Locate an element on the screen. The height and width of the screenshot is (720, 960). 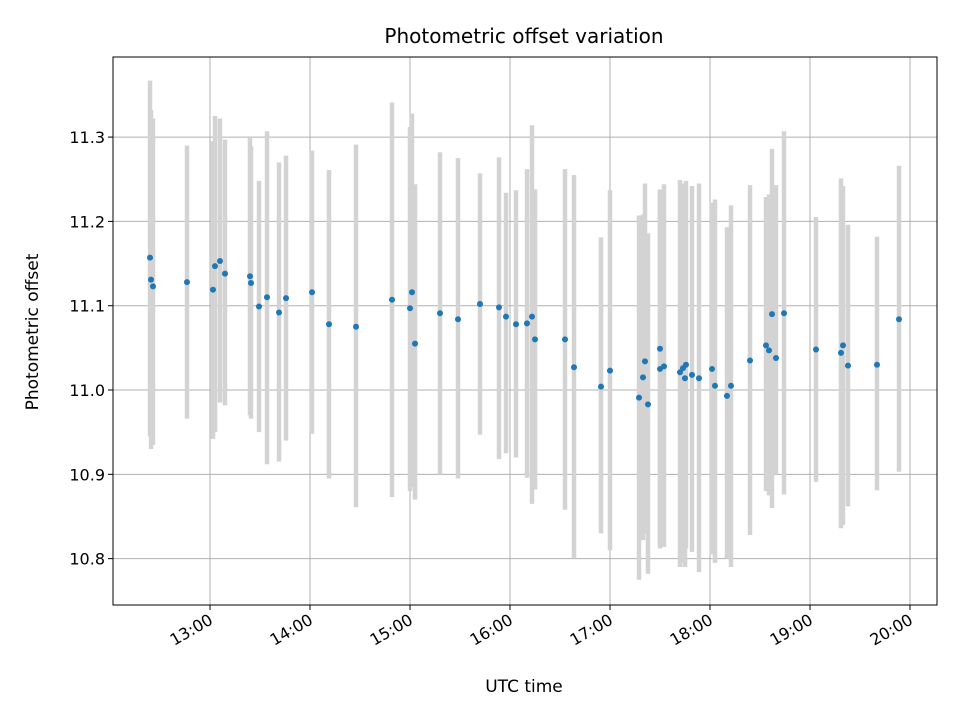
y-tick-label: 11.0 is located at coordinates (87, 390).